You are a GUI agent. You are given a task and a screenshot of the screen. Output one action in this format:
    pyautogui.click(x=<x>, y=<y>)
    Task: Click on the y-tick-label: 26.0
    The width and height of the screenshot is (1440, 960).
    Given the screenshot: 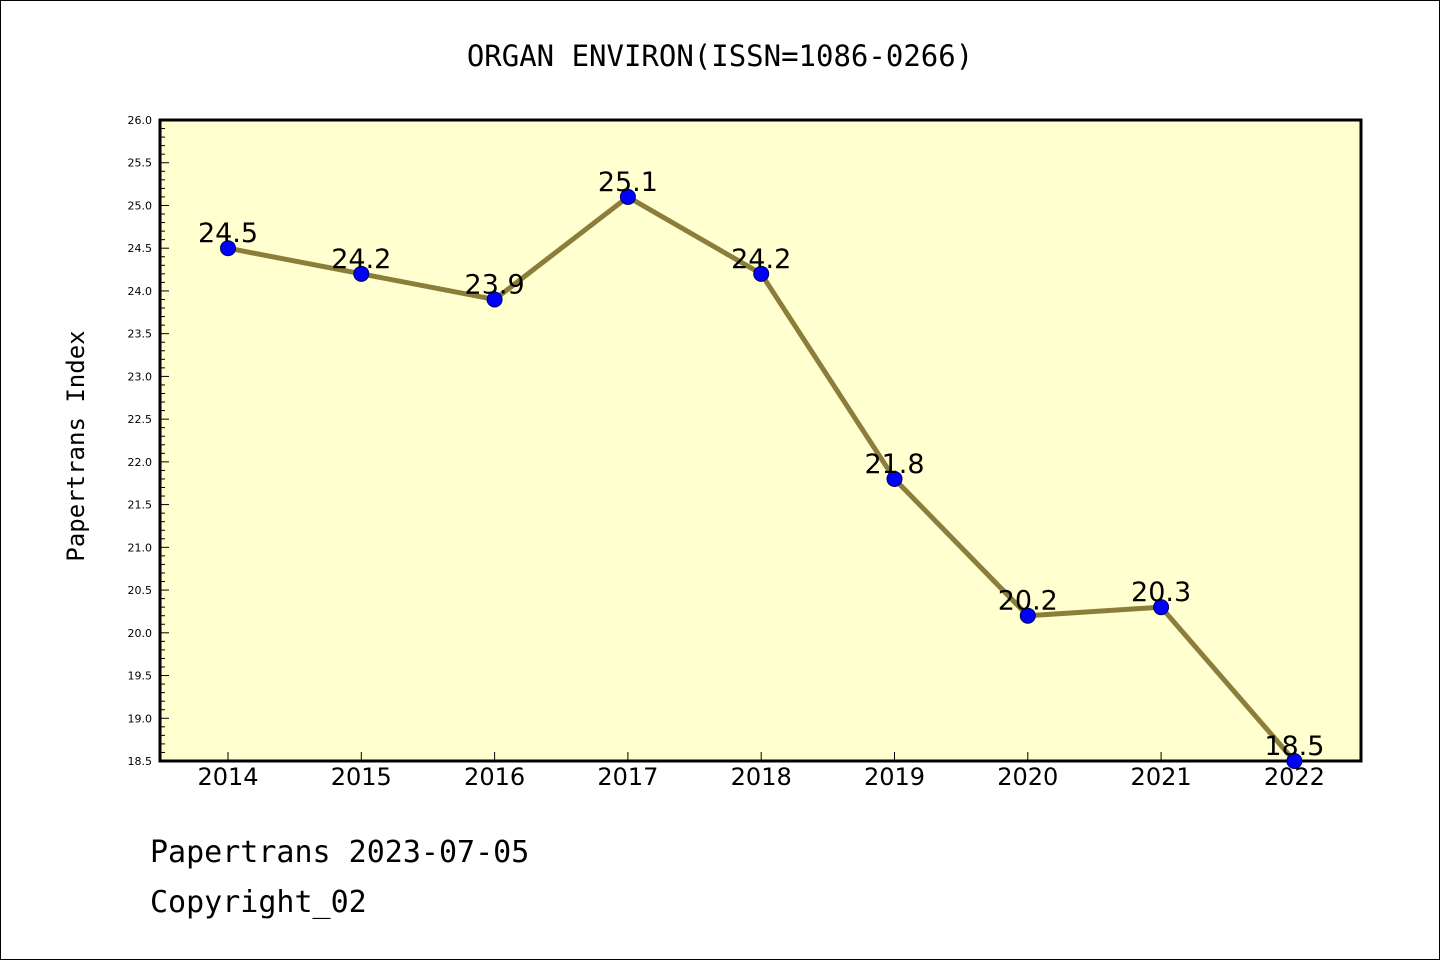 What is the action you would take?
    pyautogui.click(x=140, y=120)
    